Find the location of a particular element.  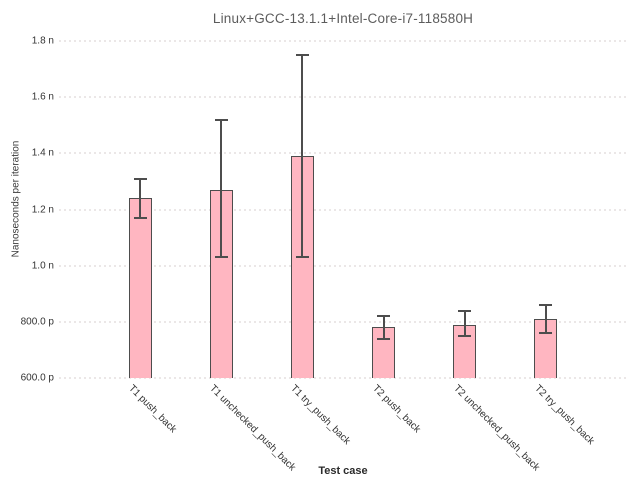

x-tick-label: T2 try_push_back is located at coordinates (564, 415).